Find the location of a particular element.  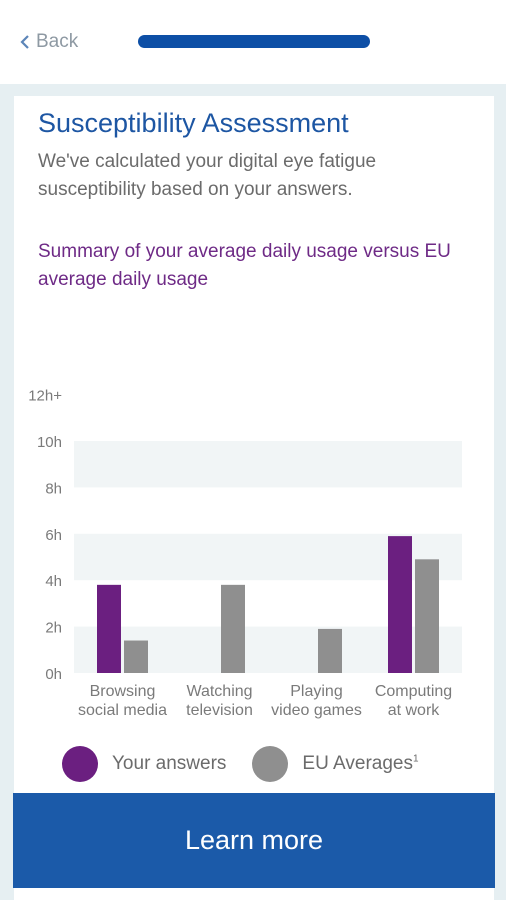

learn-more-button: Learn more is located at coordinates (254, 840).